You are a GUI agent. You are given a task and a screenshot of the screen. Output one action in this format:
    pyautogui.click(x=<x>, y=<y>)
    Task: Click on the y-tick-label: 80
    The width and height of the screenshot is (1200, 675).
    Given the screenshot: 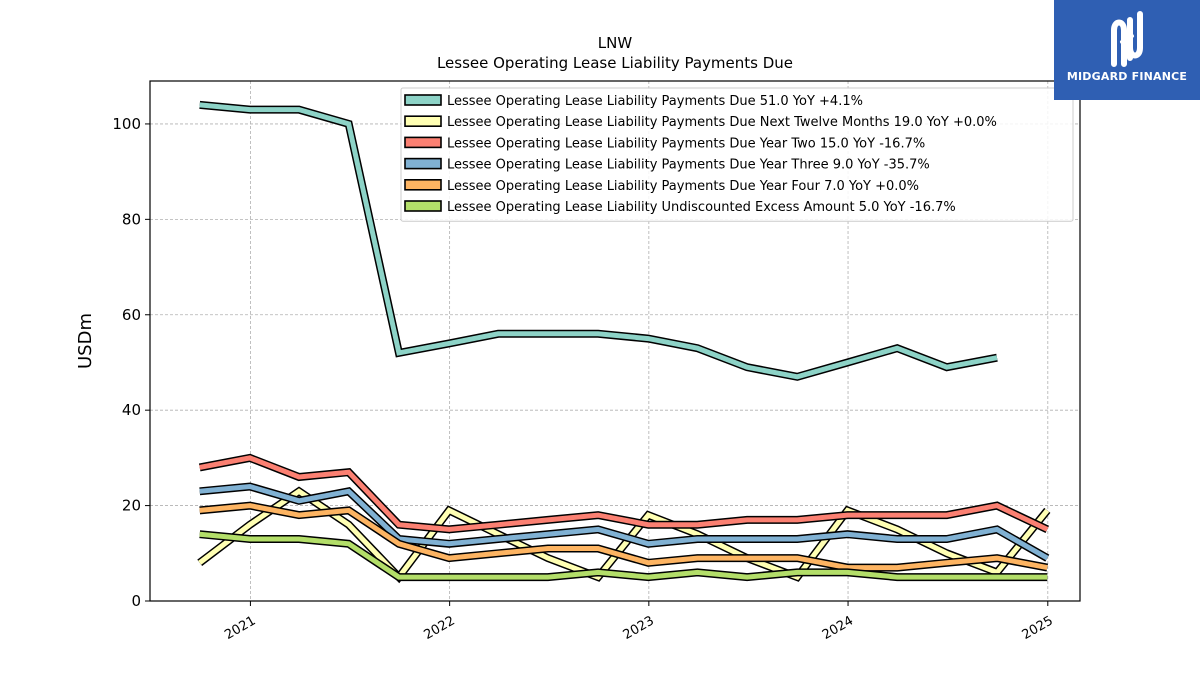 What is the action you would take?
    pyautogui.click(x=131, y=219)
    